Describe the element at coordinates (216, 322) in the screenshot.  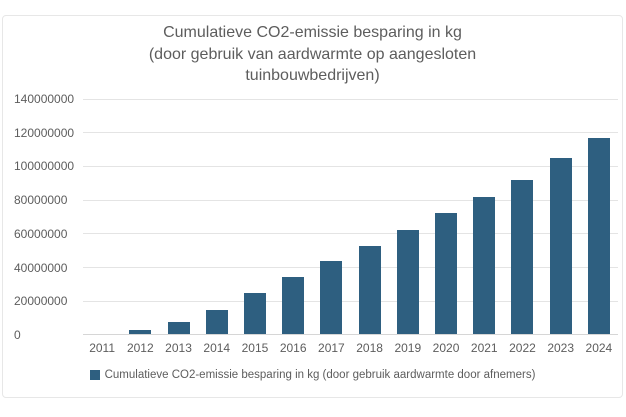
I see `bar-2014` at that location.